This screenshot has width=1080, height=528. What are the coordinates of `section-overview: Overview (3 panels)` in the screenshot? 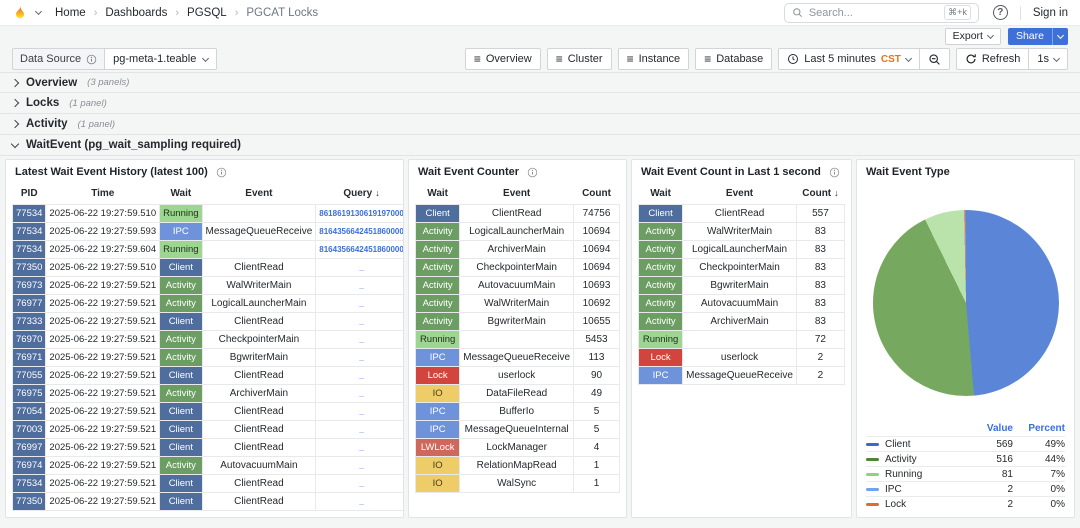 It's located at (540, 82).